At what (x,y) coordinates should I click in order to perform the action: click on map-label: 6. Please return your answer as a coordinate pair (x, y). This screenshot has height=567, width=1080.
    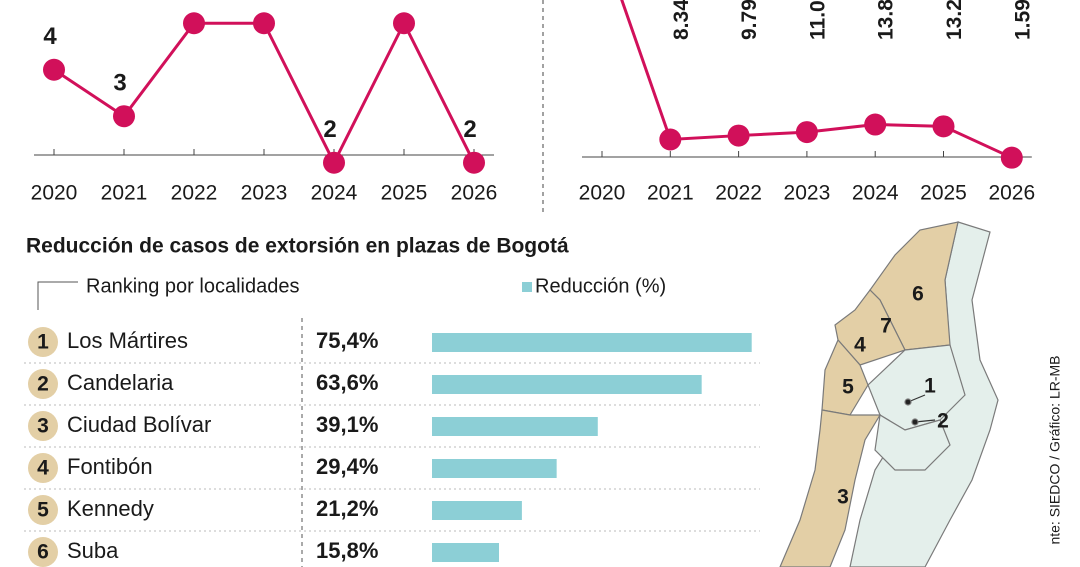
    Looking at the image, I should click on (918, 294).